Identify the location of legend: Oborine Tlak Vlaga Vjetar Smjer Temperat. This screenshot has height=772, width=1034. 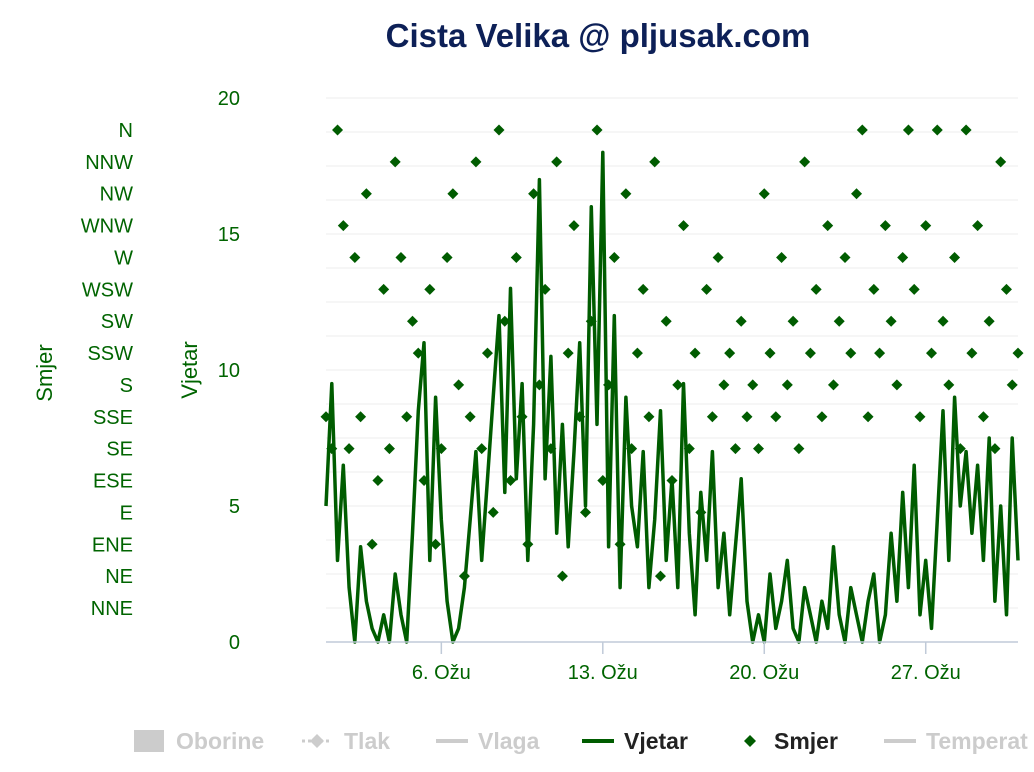
(581, 741).